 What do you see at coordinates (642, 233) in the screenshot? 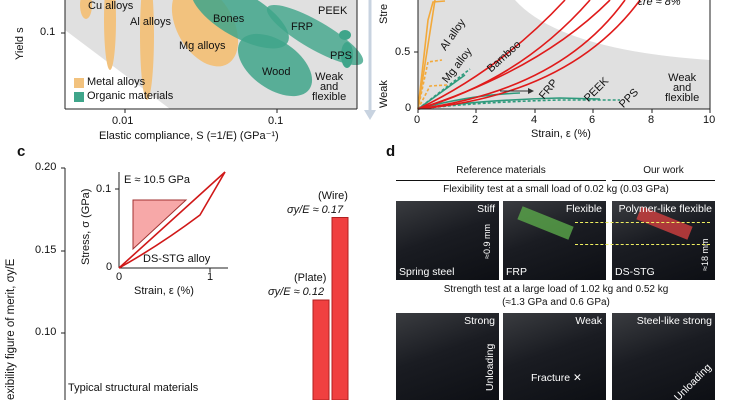
I see `deflection-guides` at bounding box center [642, 233].